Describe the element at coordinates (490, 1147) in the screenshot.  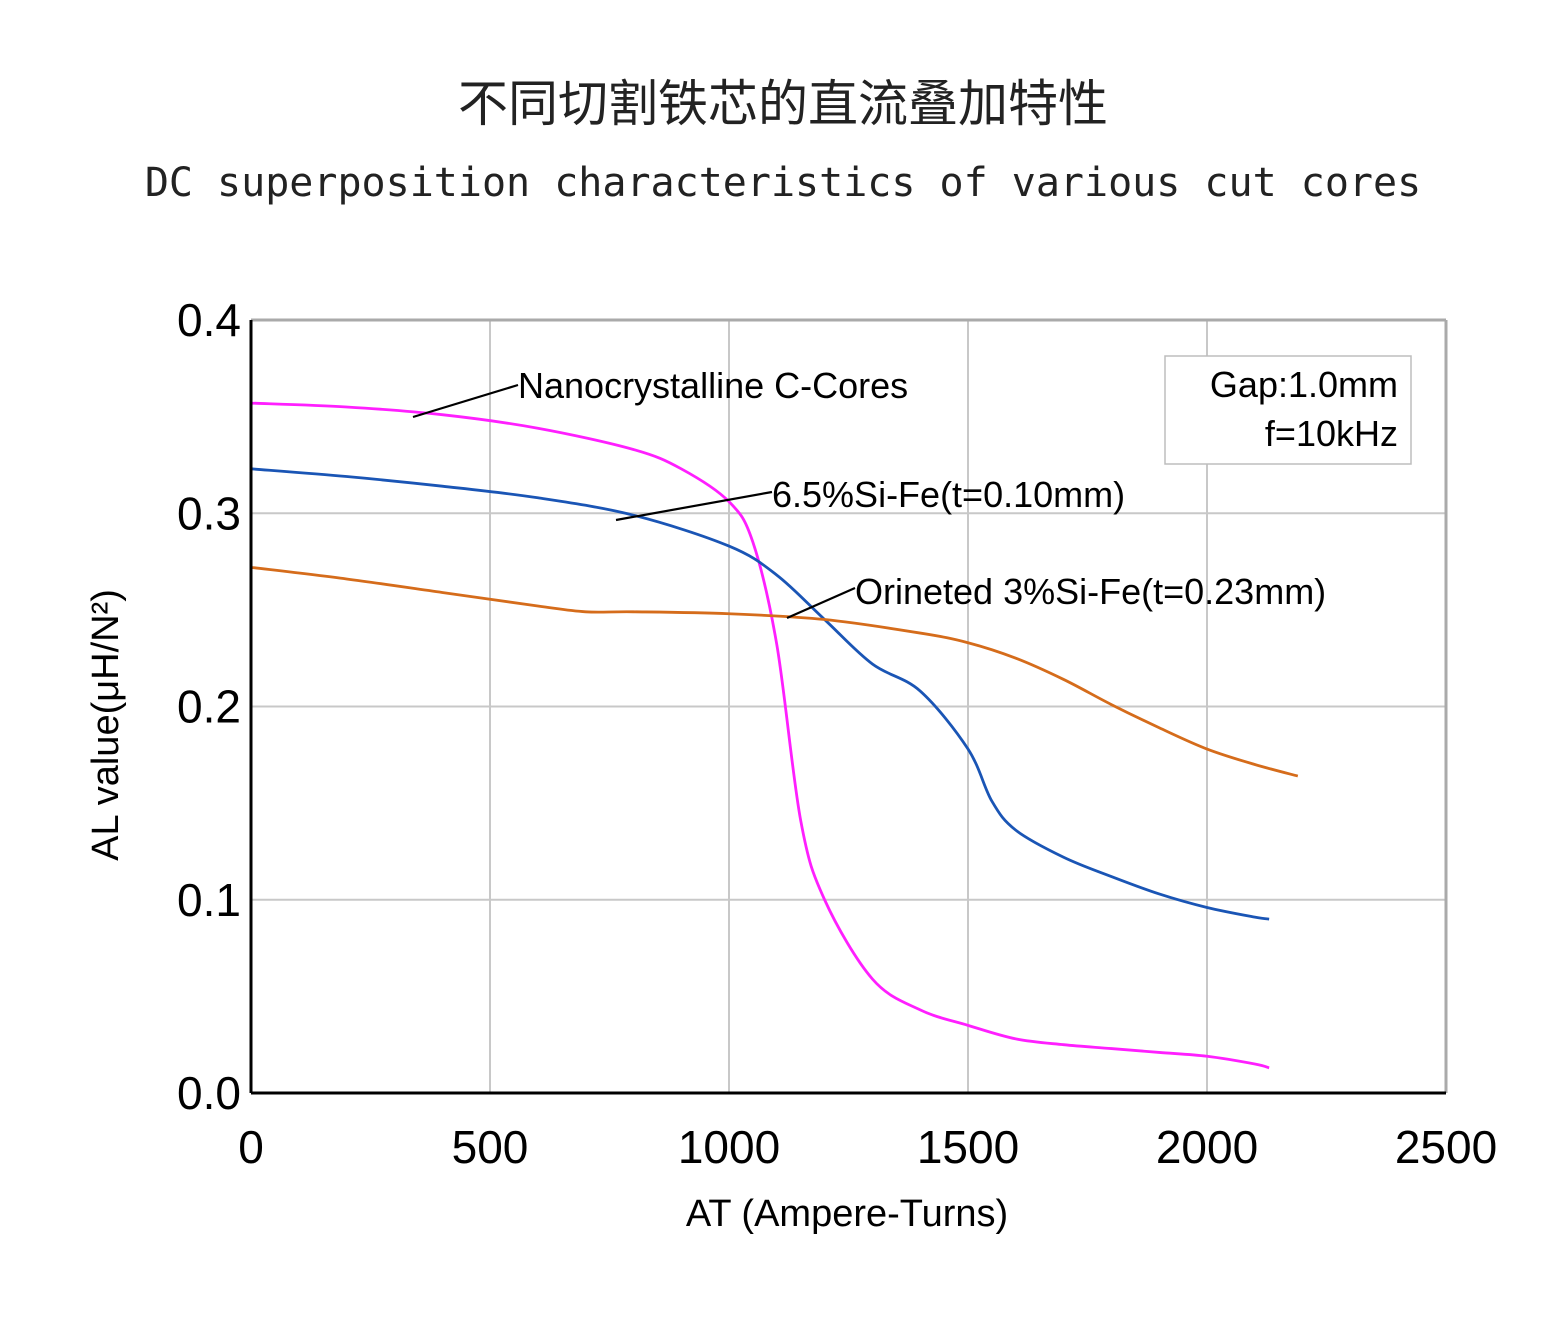
I see `x-tick-label: 500` at that location.